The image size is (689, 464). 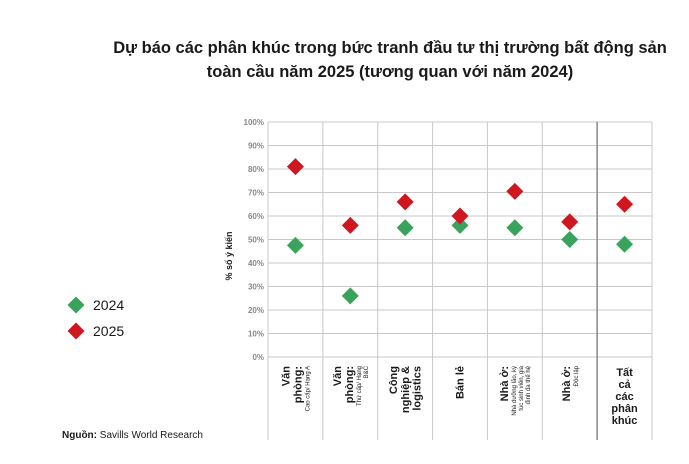 I want to click on category-label: Công, so click(x=394, y=380).